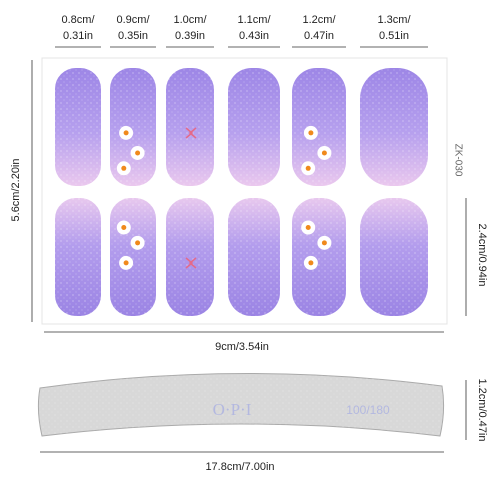 This screenshot has width=500, height=500. What do you see at coordinates (190, 20) in the screenshot?
I see `size-cm: 1.0cm/` at bounding box center [190, 20].